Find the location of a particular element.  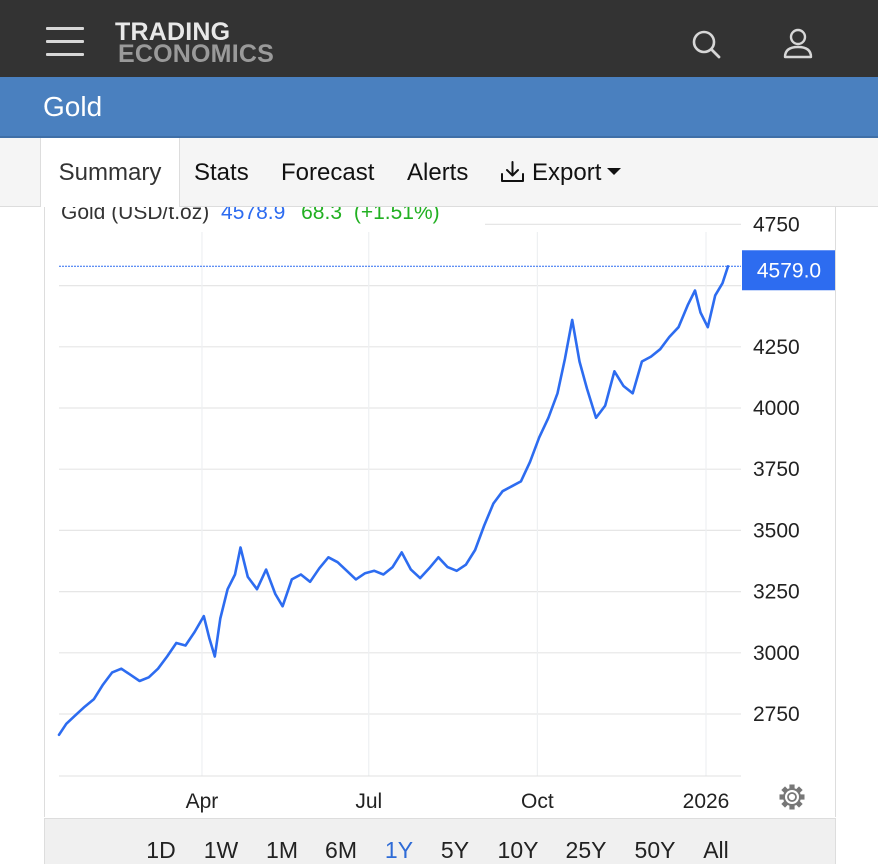

tab-export: Export is located at coordinates (560, 172).